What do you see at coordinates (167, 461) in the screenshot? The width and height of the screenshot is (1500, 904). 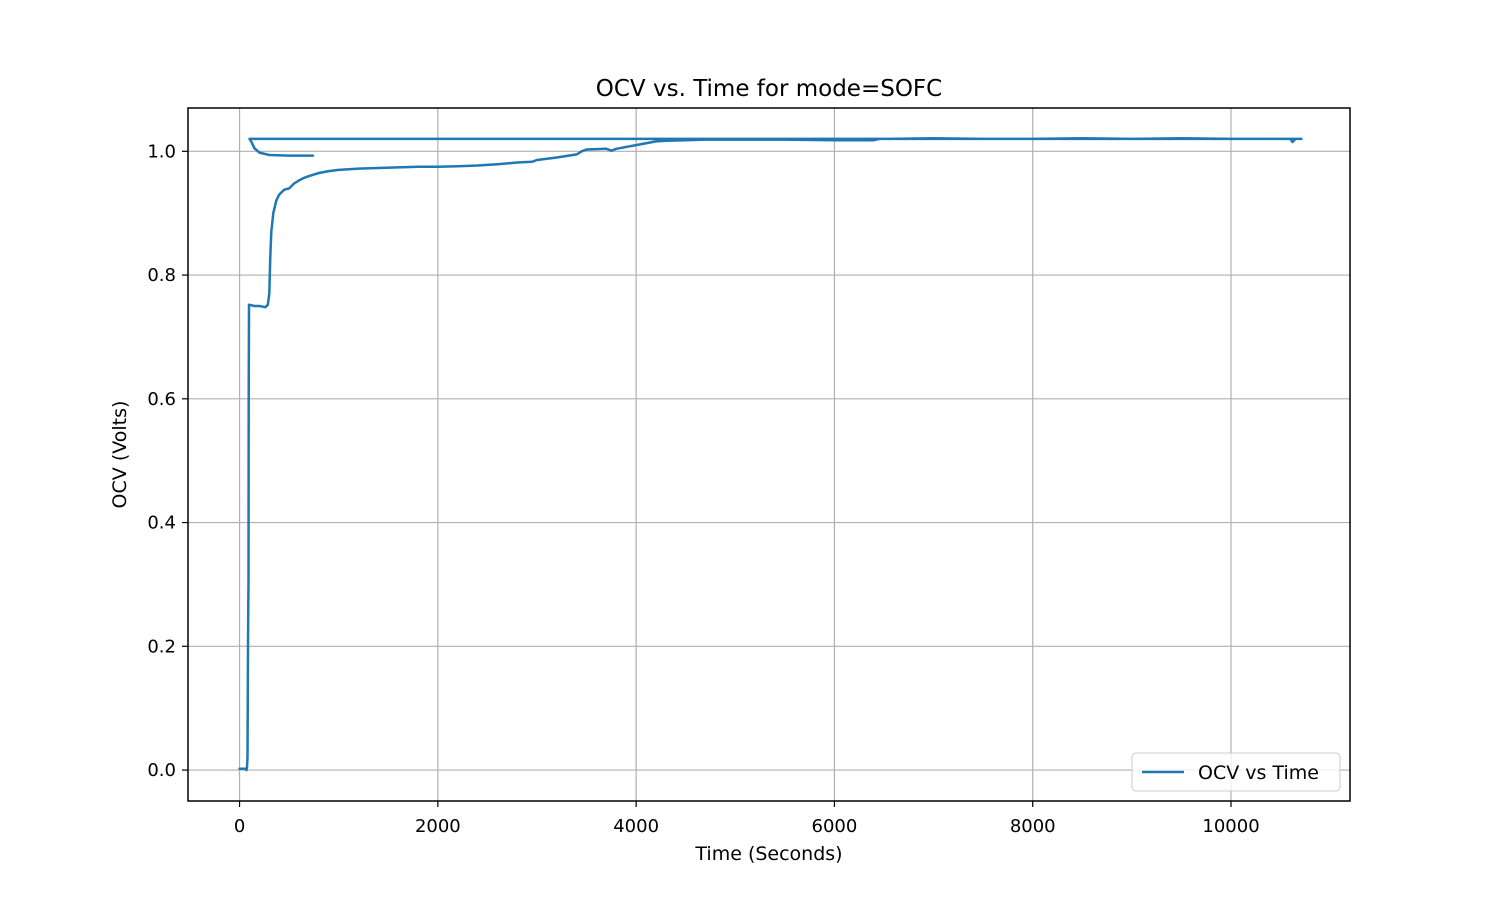 I see `y-axis-ticks: 0.0 0.2 0.4 0.6 0.8 1.0` at bounding box center [167, 461].